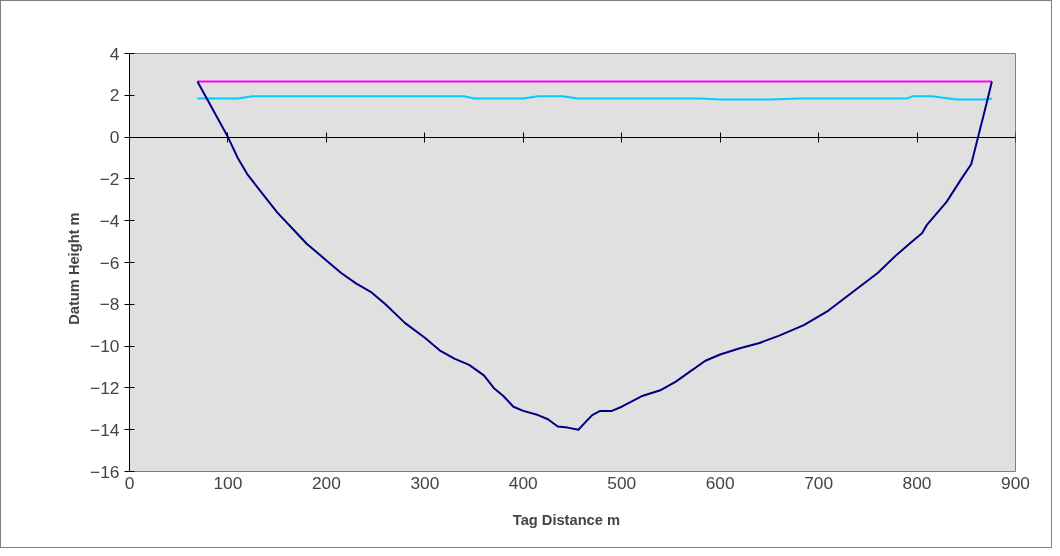 This screenshot has height=556, width=1060. Describe the element at coordinates (109, 262) in the screenshot. I see `y-tick-label: −6` at that location.